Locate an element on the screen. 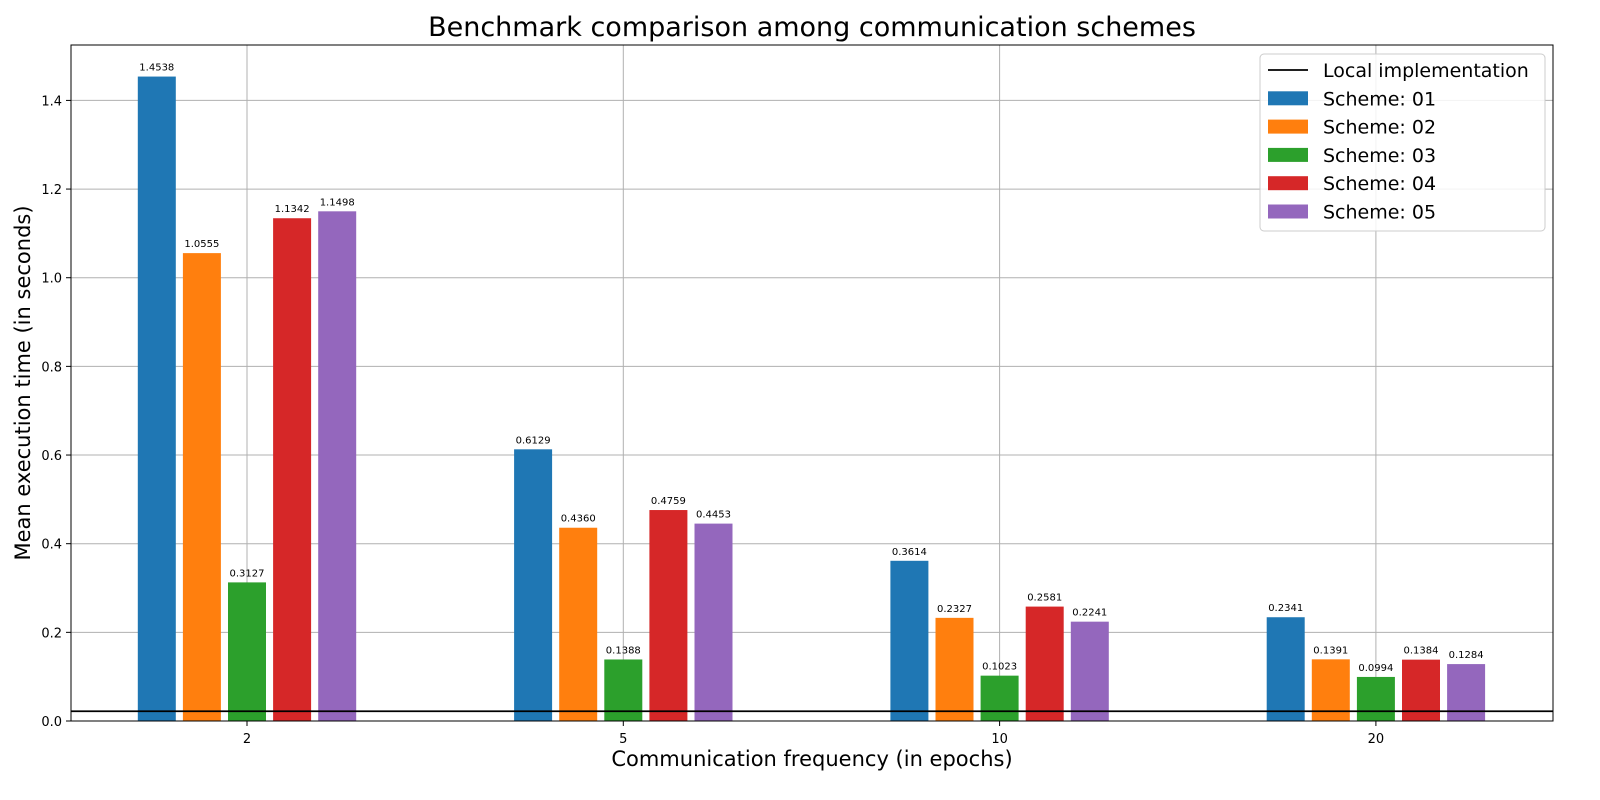  y-tick-label: 0.6 is located at coordinates (51, 456).